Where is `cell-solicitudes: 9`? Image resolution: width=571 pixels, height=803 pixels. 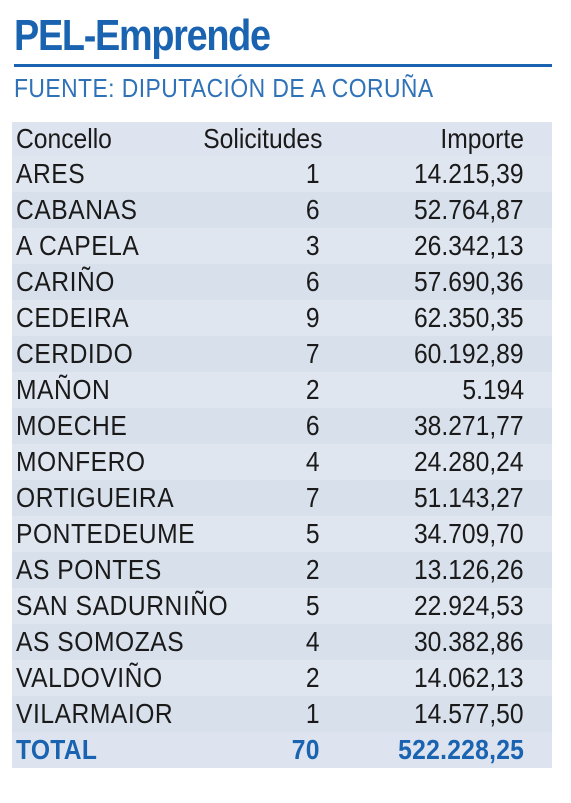 cell-solicitudes: 9 is located at coordinates (313, 317).